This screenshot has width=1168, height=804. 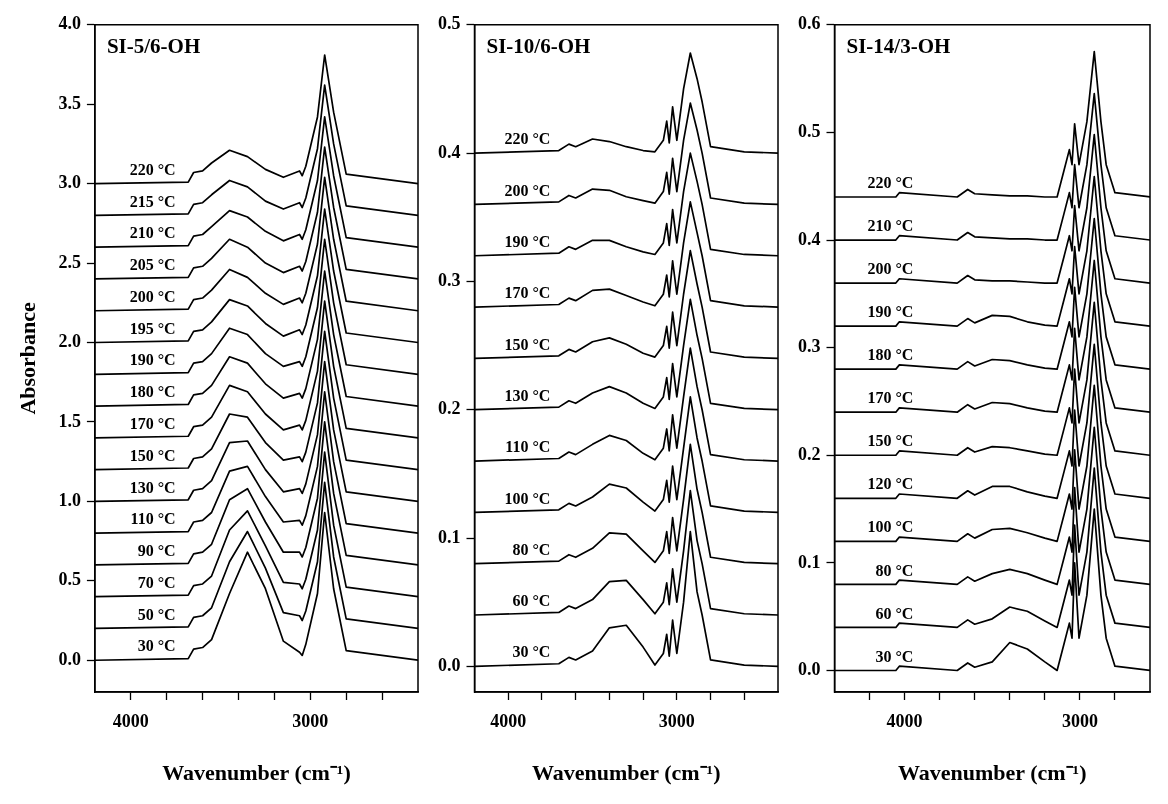 What do you see at coordinates (27, 358) in the screenshot?
I see `y-axis-title: Absorbance` at bounding box center [27, 358].